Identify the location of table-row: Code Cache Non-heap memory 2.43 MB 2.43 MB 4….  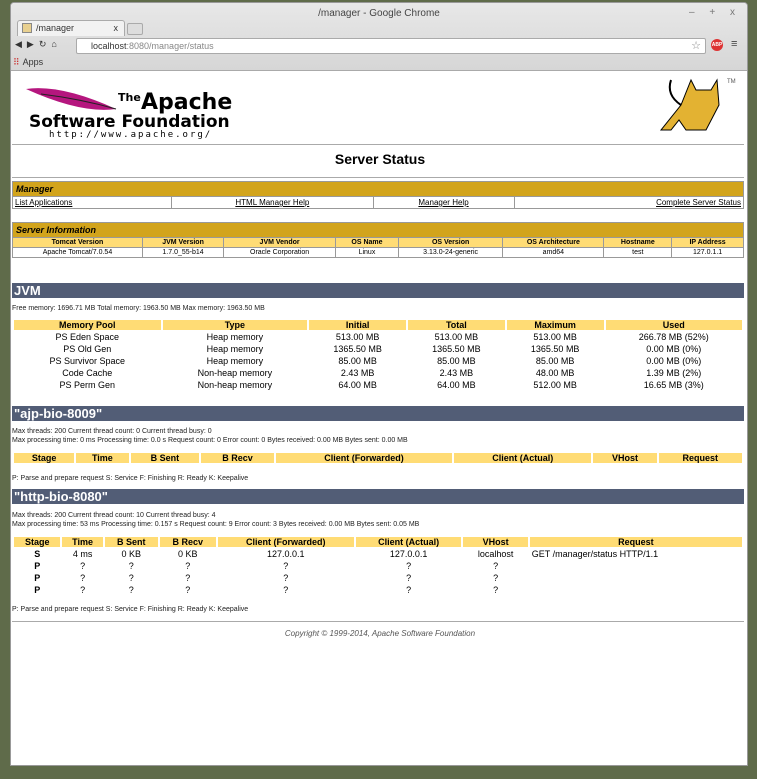
(378, 373).